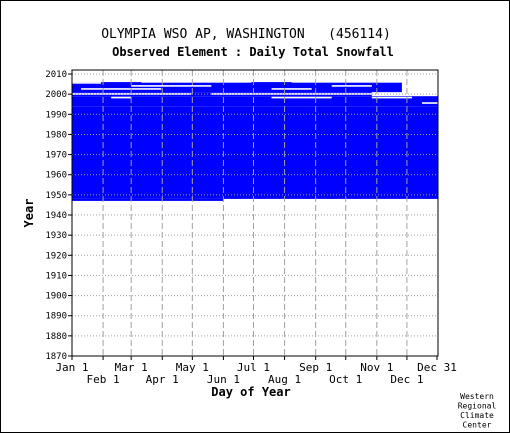  I want to click on credit-line: Climate, so click(477, 415).